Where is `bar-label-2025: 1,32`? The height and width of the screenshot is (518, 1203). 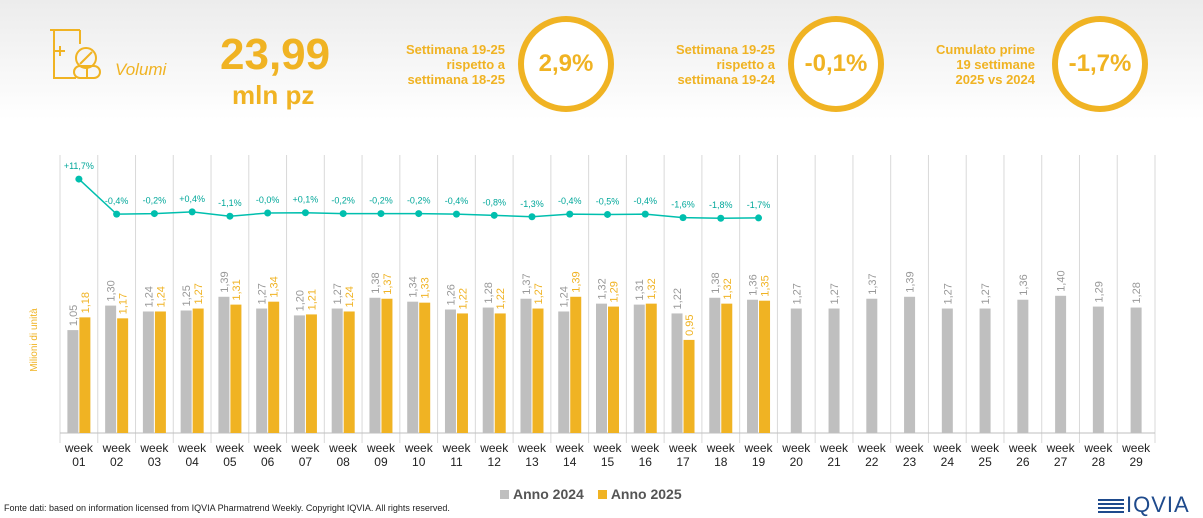
bar-label-2025: 1,32 is located at coordinates (652, 288).